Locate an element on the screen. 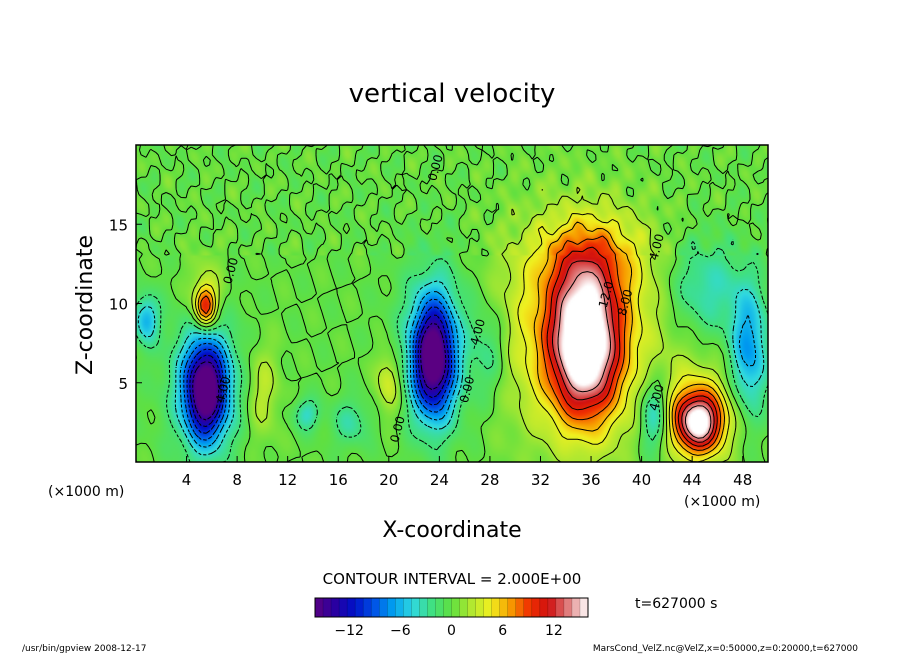 The width and height of the screenshot is (904, 654). colorbar-tick-label: −12 is located at coordinates (349, 631).